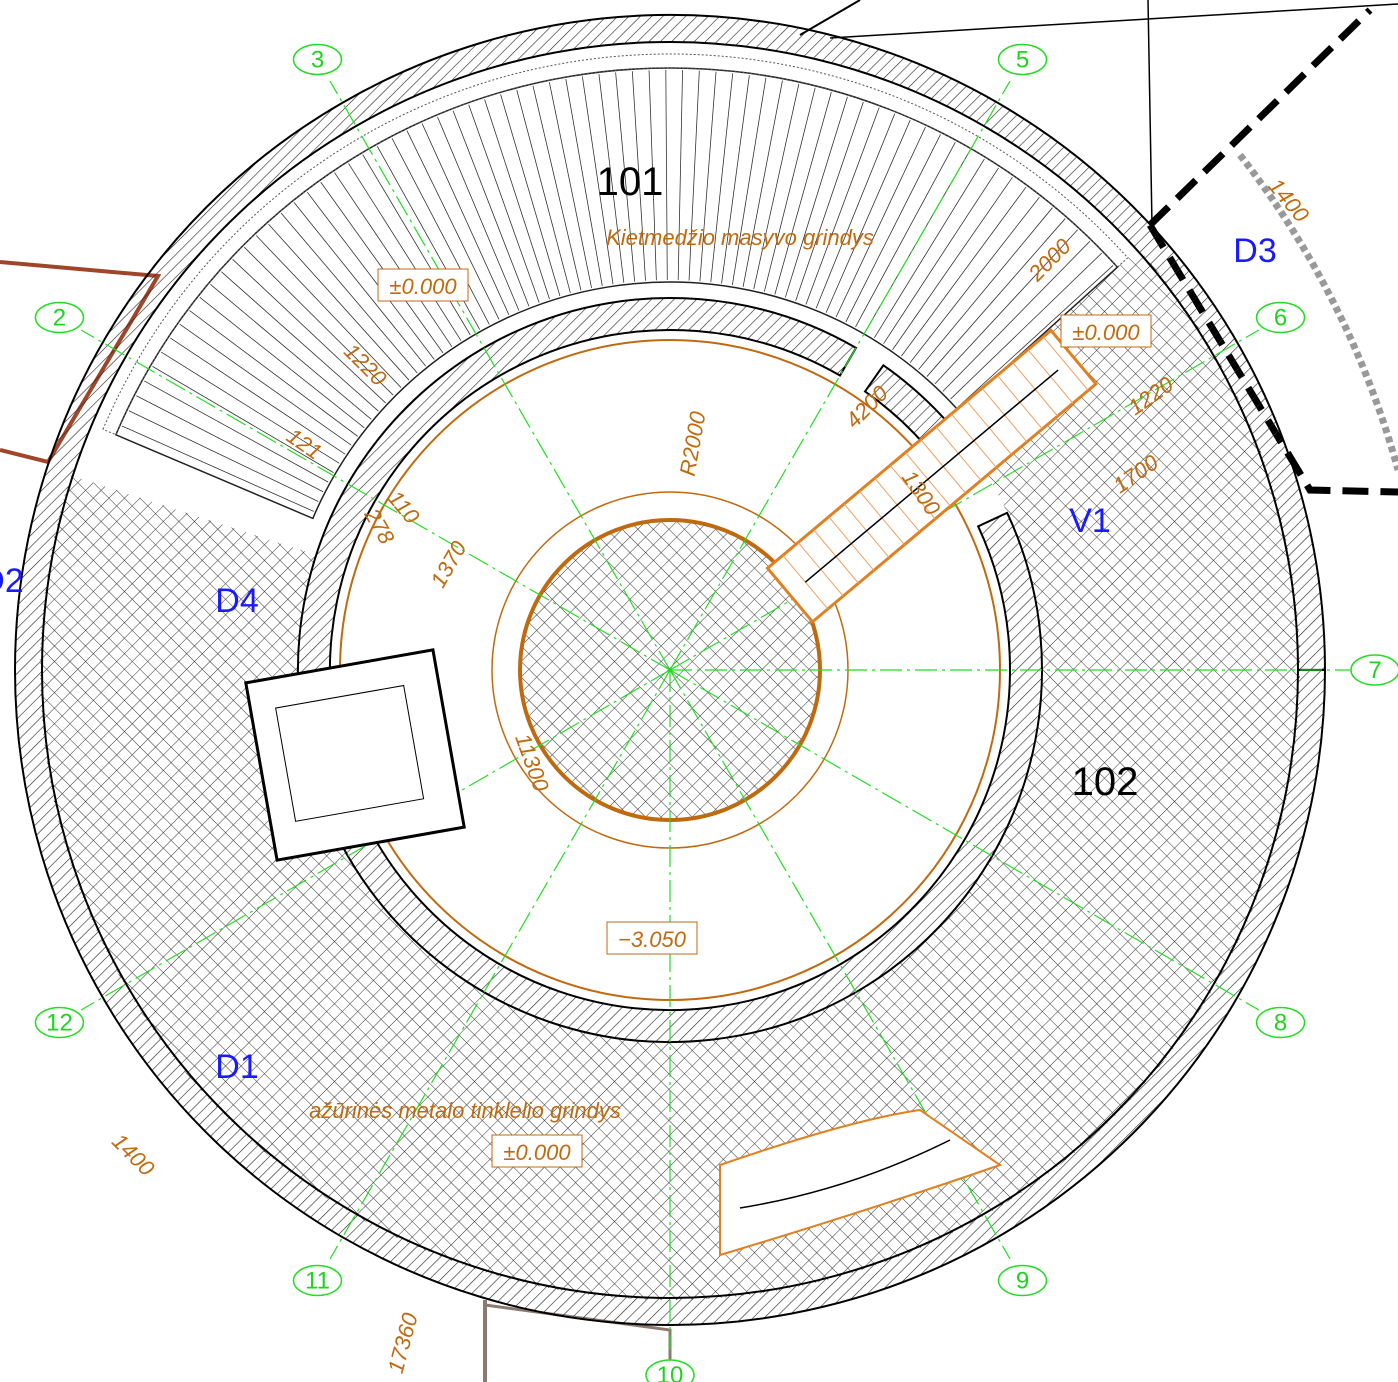  What do you see at coordinates (403, 1343) in the screenshot?
I see `dimension: 17360` at bounding box center [403, 1343].